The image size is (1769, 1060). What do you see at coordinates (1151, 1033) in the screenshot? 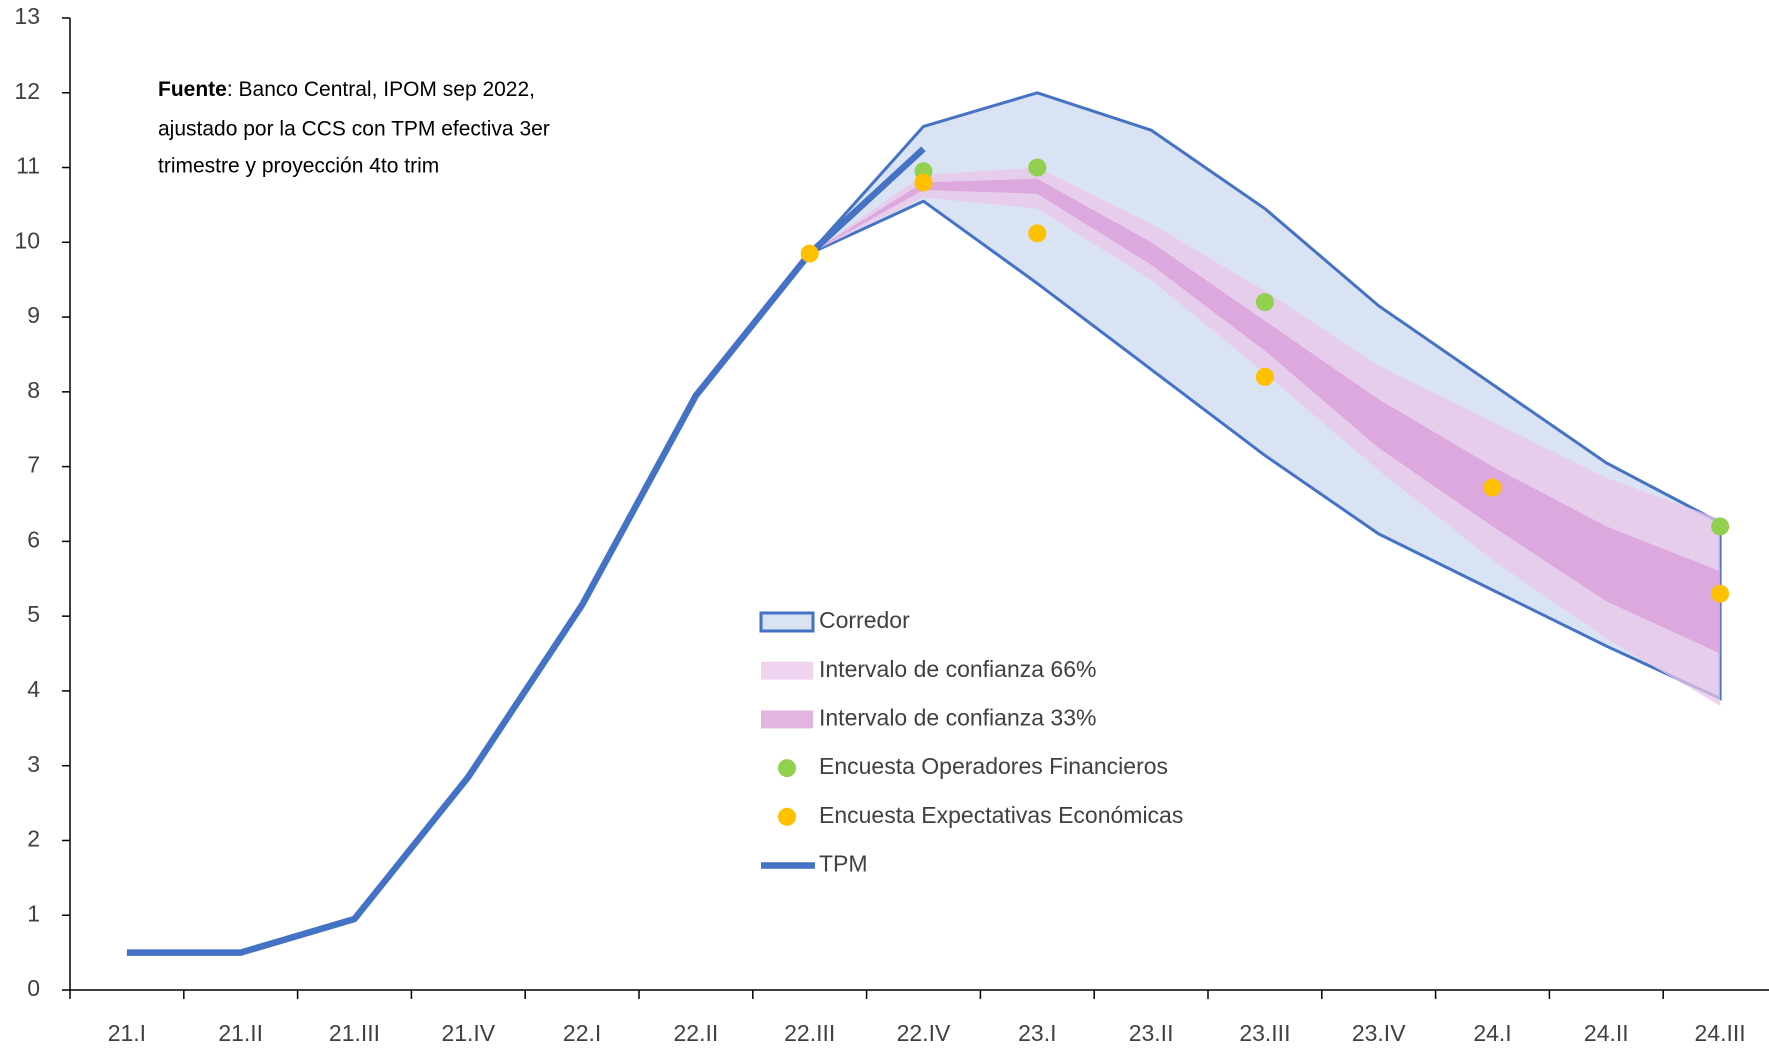
I see `x-tick-label: 23.II` at bounding box center [1151, 1033].